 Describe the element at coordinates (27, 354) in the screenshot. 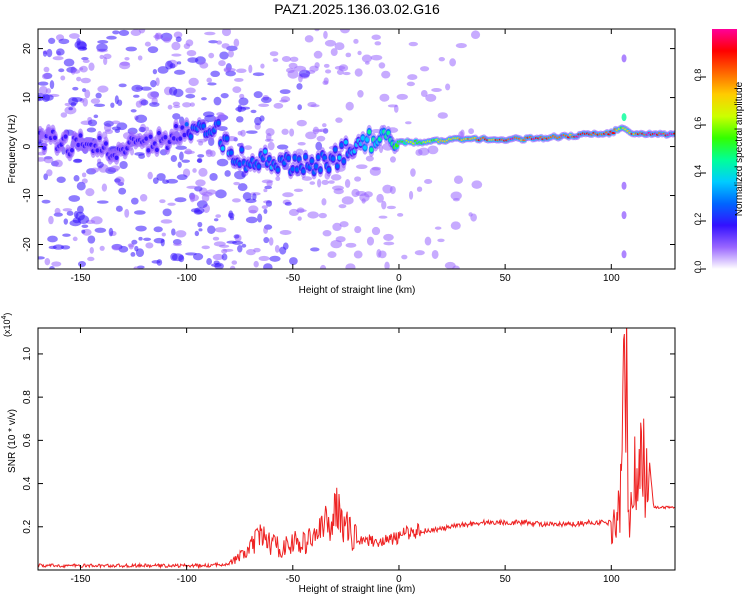

I see `snr-y-tick-label: 1.0` at that location.